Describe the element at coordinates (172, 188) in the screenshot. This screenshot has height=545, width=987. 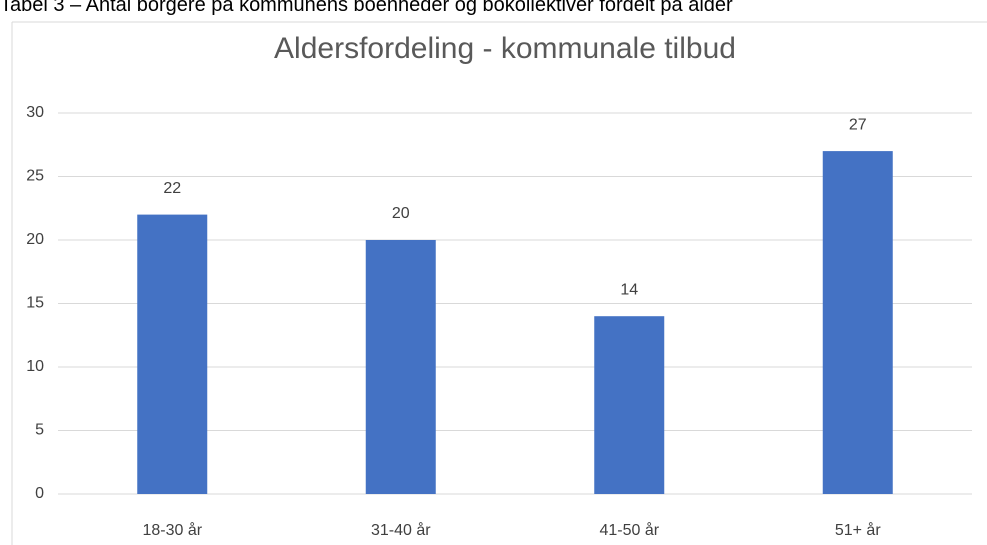
I see `data-label: 22` at that location.